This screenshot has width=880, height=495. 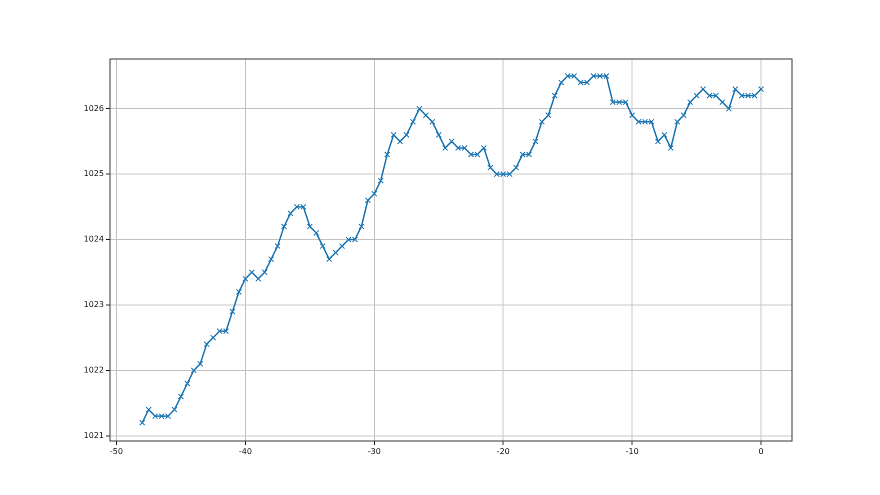 I want to click on x-tick-label: -50, so click(x=116, y=451).